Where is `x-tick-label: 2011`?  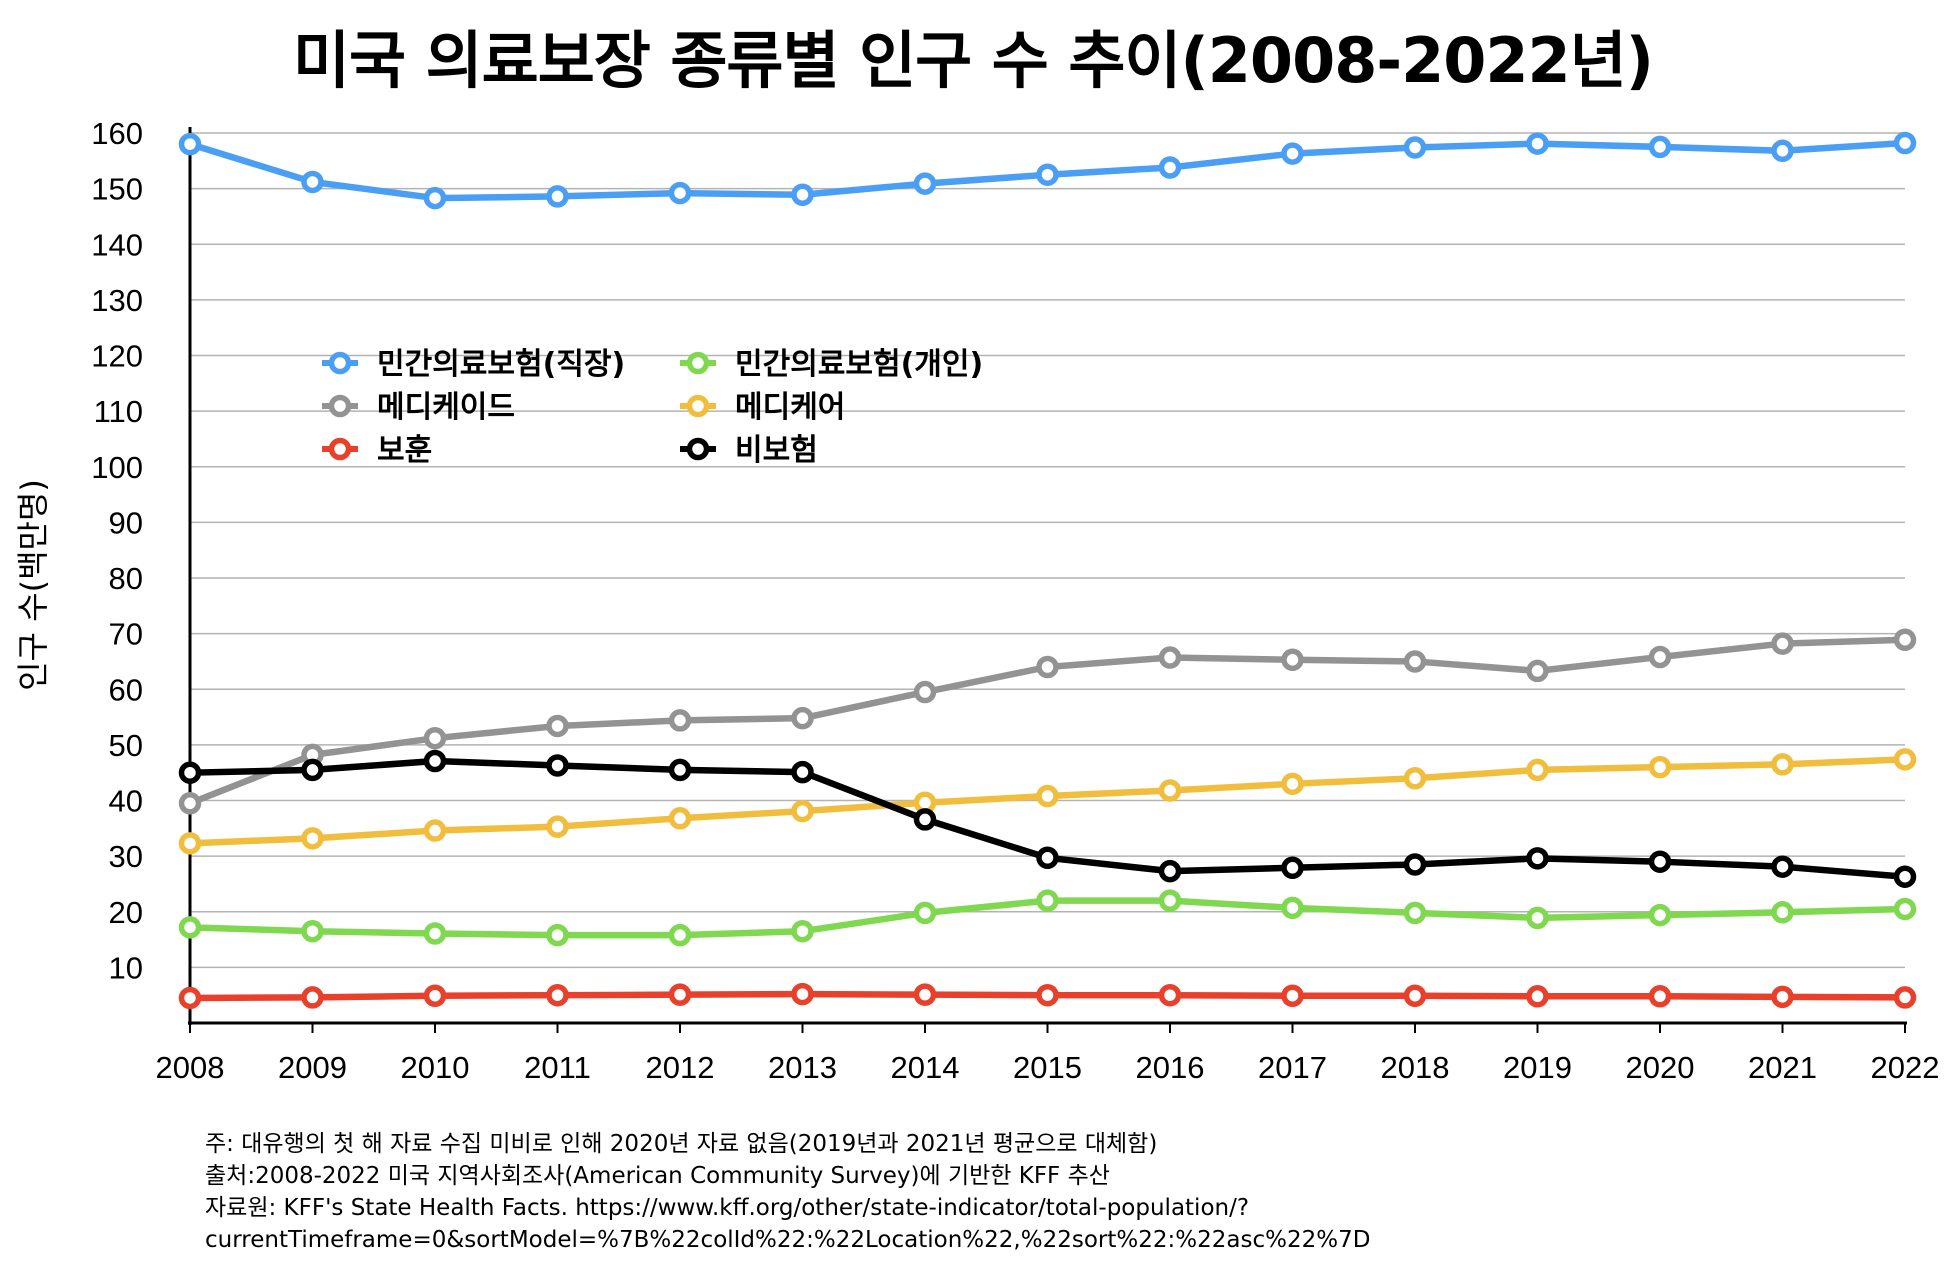
x-tick-label: 2011 is located at coordinates (557, 1067).